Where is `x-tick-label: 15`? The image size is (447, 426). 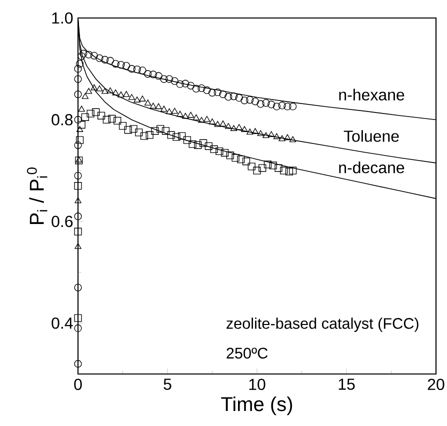
x-tick-label: 15 is located at coordinates (346, 384).